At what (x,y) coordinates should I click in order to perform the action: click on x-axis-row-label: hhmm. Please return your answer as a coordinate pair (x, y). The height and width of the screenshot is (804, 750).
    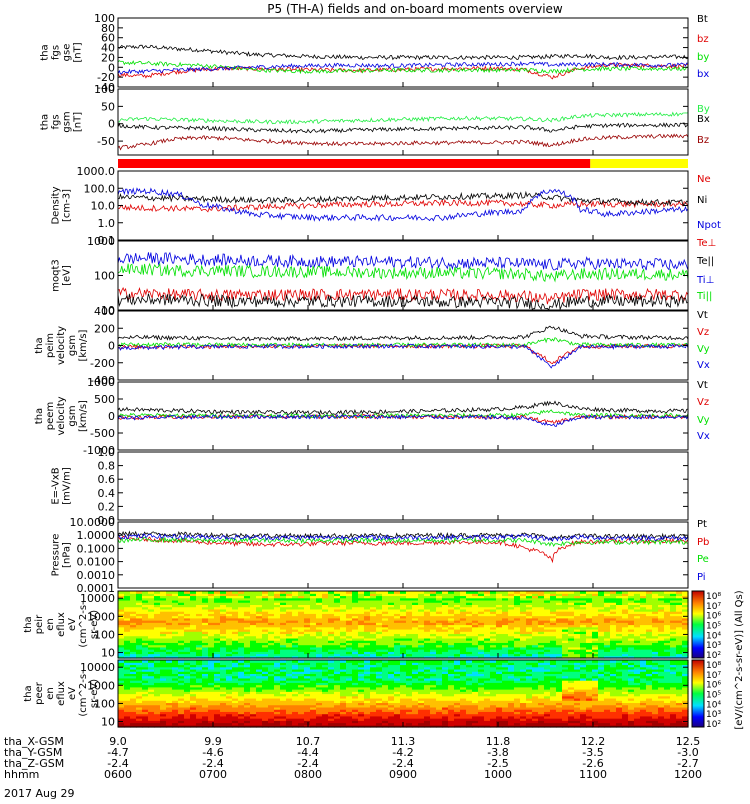
    Looking at the image, I should click on (21, 774).